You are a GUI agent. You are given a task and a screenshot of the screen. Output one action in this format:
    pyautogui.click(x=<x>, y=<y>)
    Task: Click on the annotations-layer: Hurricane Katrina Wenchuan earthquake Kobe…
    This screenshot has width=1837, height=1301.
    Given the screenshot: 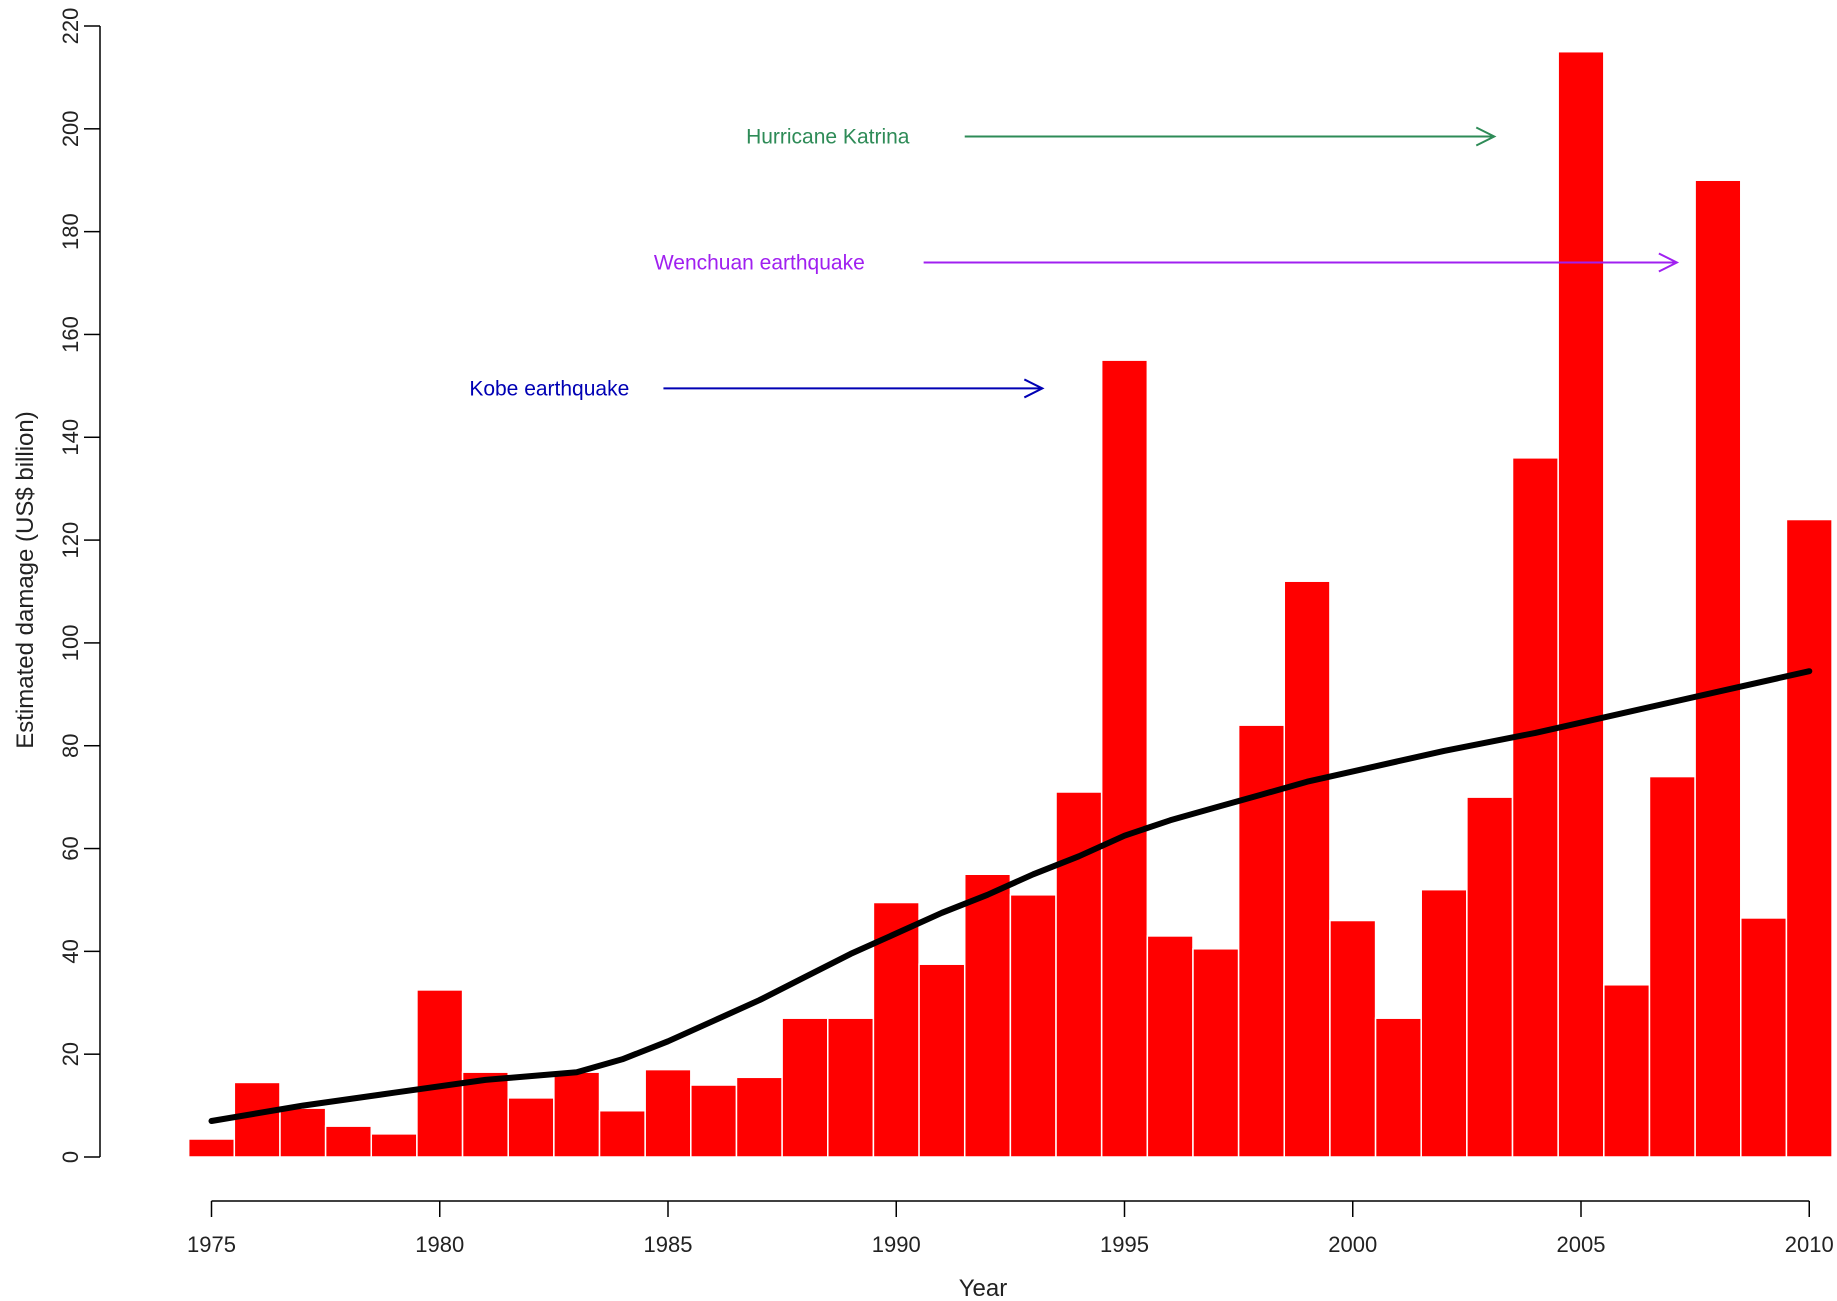 What is the action you would take?
    pyautogui.click(x=1074, y=263)
    